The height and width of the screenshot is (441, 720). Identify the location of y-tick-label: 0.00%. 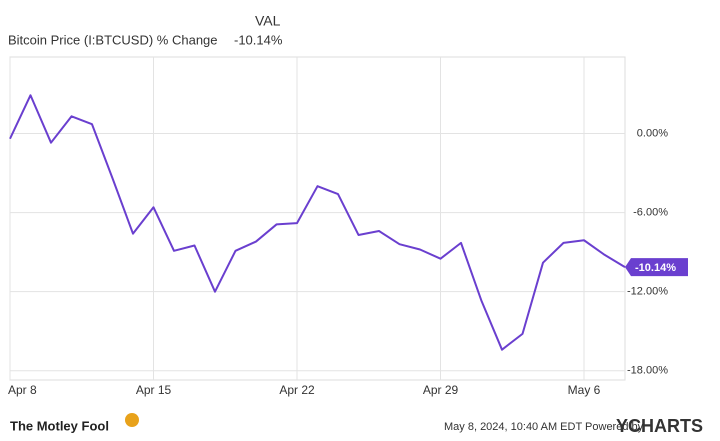
(652, 133).